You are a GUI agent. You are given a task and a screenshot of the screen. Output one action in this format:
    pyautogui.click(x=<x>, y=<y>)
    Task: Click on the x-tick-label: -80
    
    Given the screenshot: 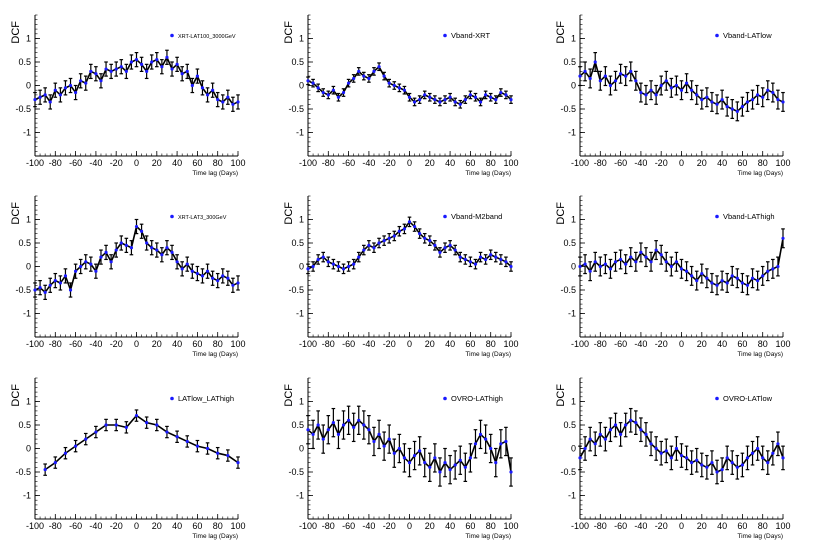 What is the action you would take?
    pyautogui.click(x=55, y=163)
    